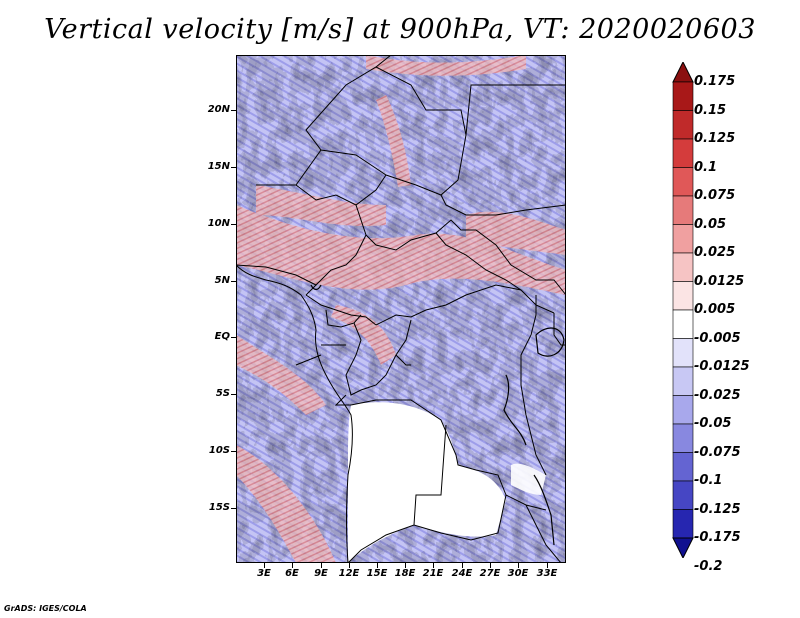 This screenshot has height=618, width=800. I want to click on lon-label-21e: 21E, so click(433, 573).